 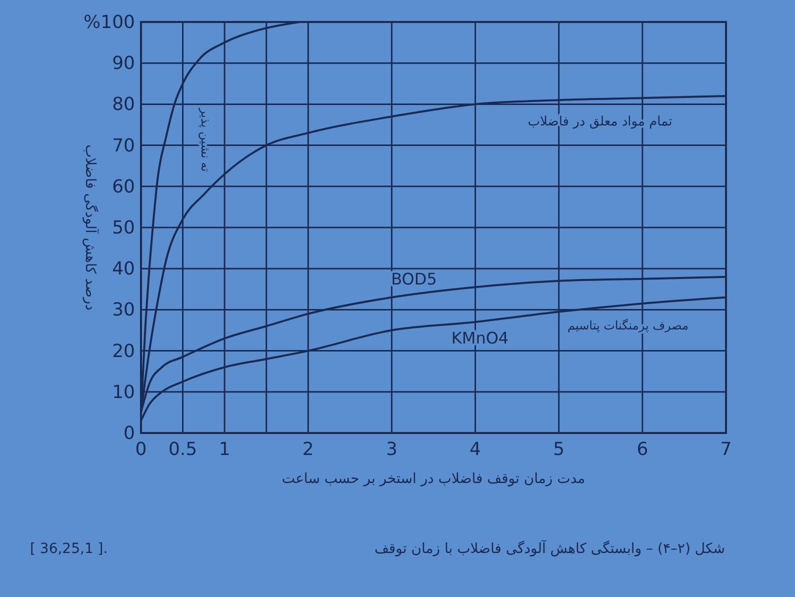 What do you see at coordinates (123, 269) in the screenshot?
I see `y-tick-label: 40` at bounding box center [123, 269].